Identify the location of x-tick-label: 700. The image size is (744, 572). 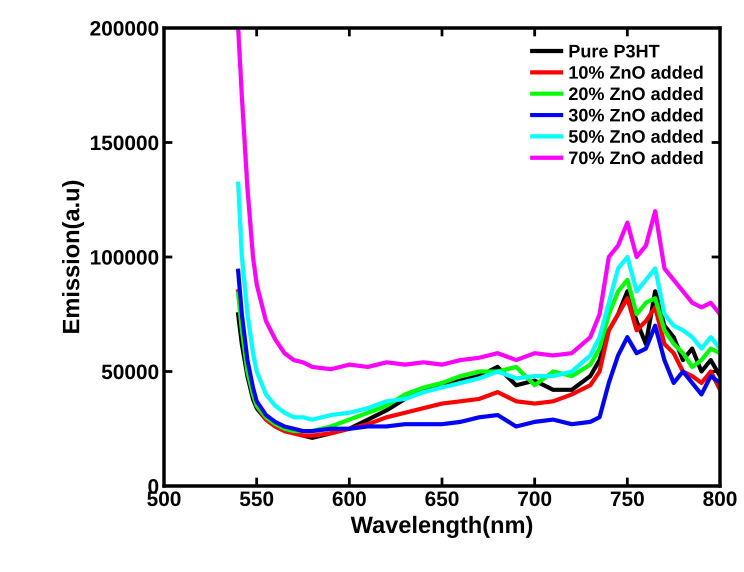
(535, 498).